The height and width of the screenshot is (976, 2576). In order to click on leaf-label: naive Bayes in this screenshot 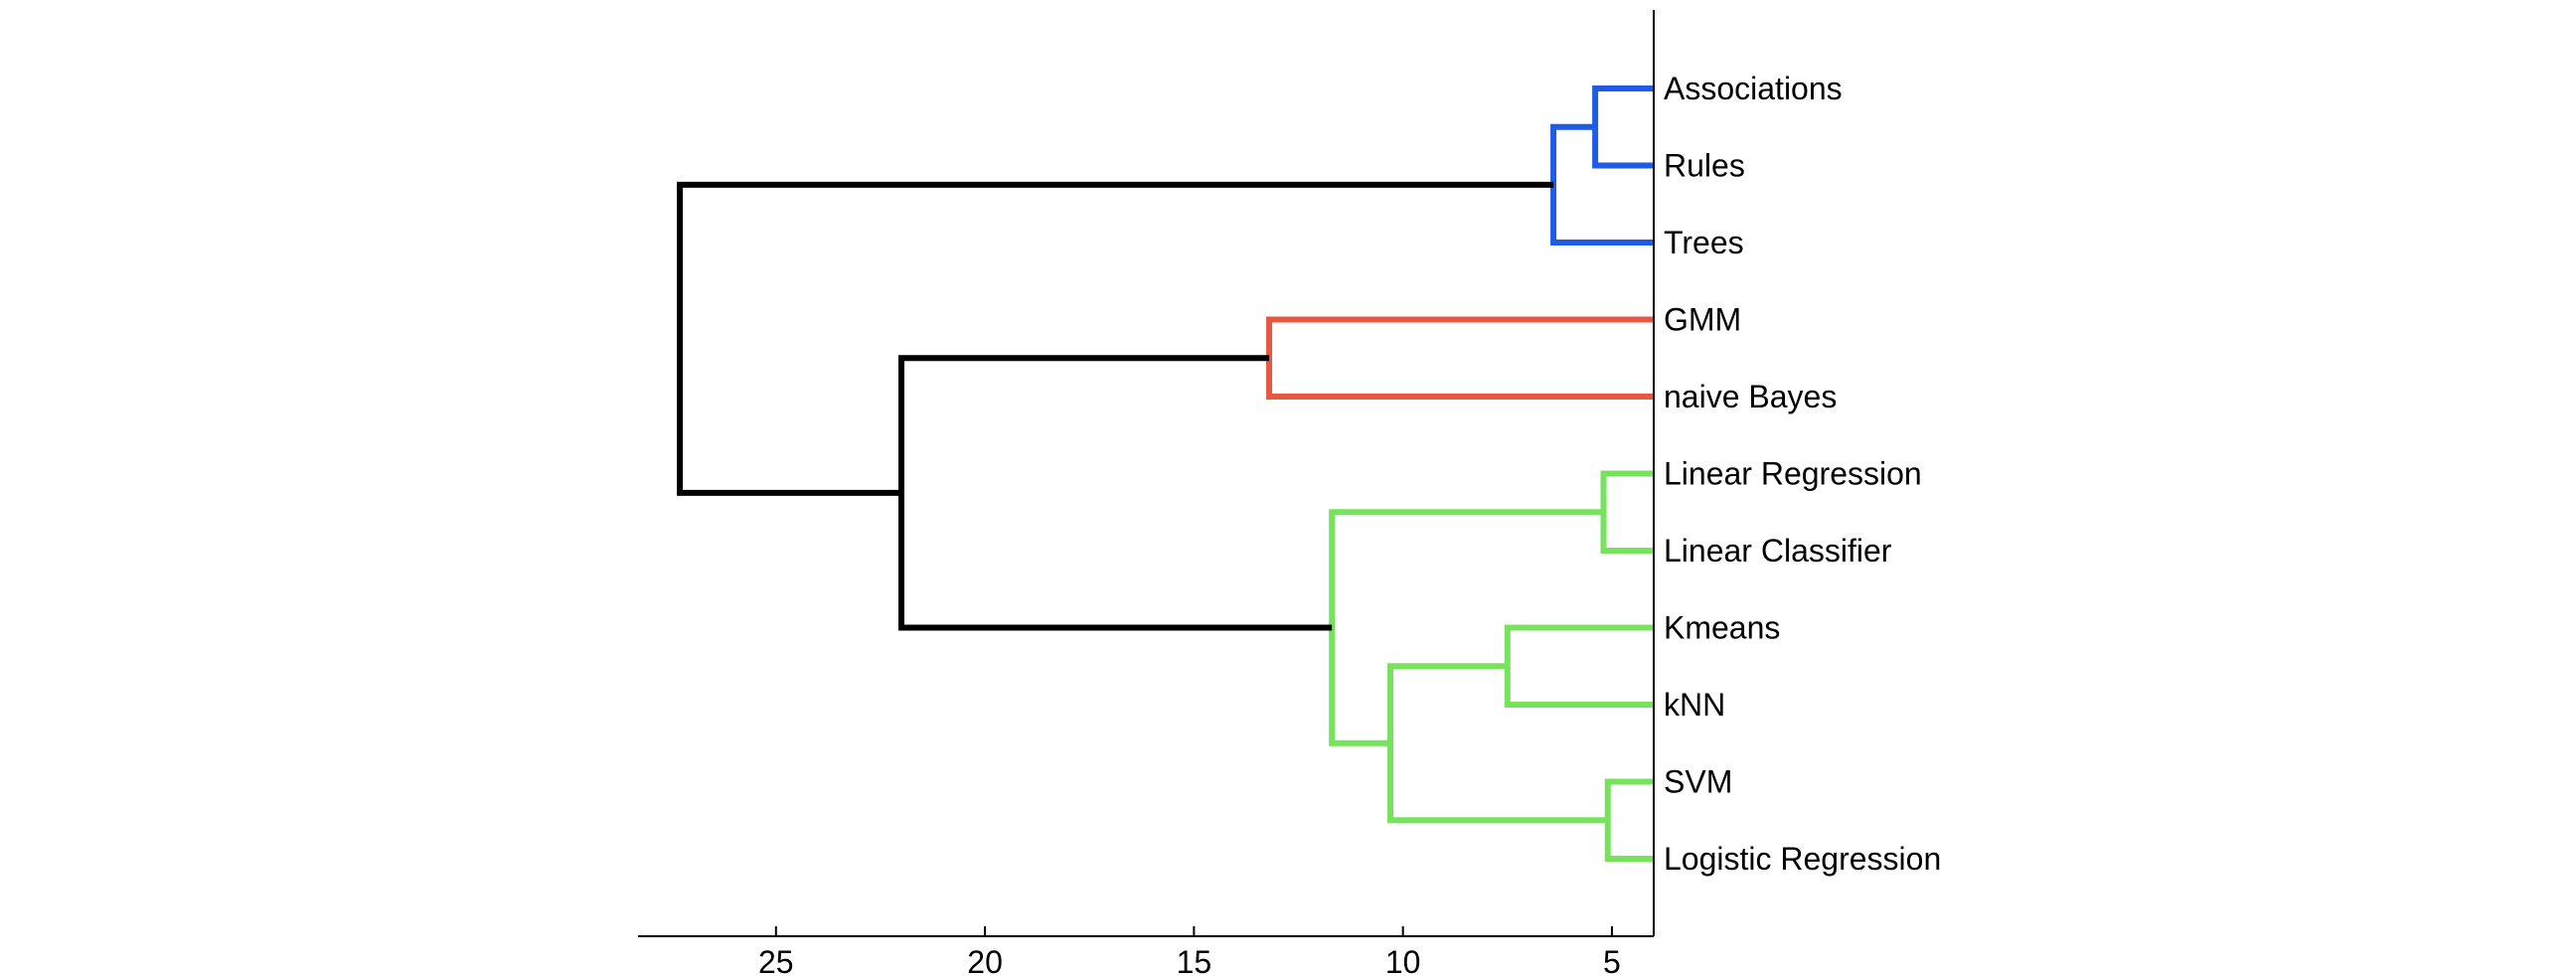, I will do `click(1750, 396)`.